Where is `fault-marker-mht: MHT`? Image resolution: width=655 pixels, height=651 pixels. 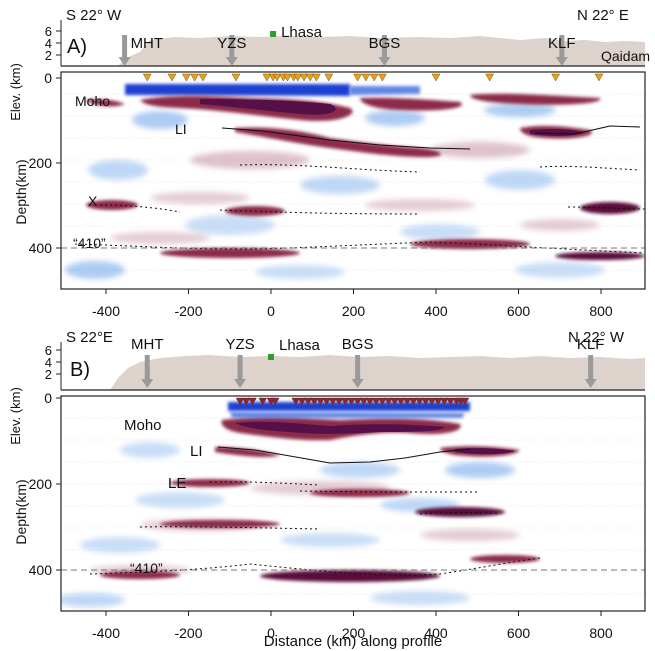 fault-marker-mht: MHT is located at coordinates (147, 362).